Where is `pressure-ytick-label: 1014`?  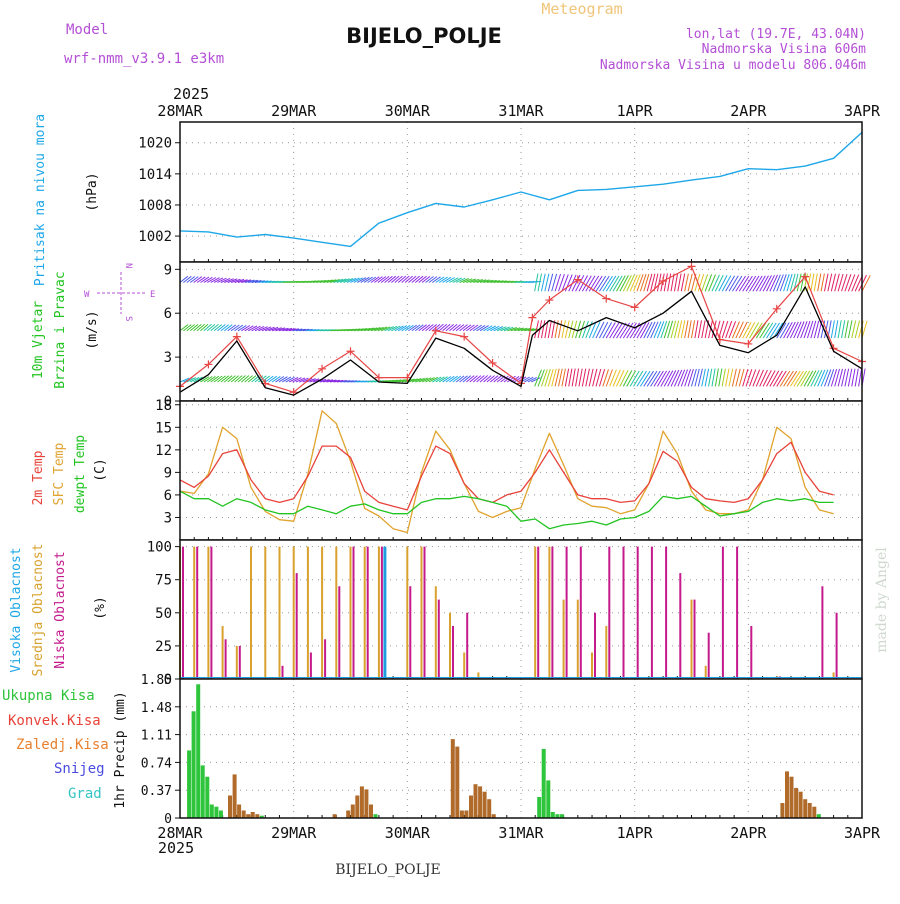
pressure-ytick-label: 1014 is located at coordinates (155, 175).